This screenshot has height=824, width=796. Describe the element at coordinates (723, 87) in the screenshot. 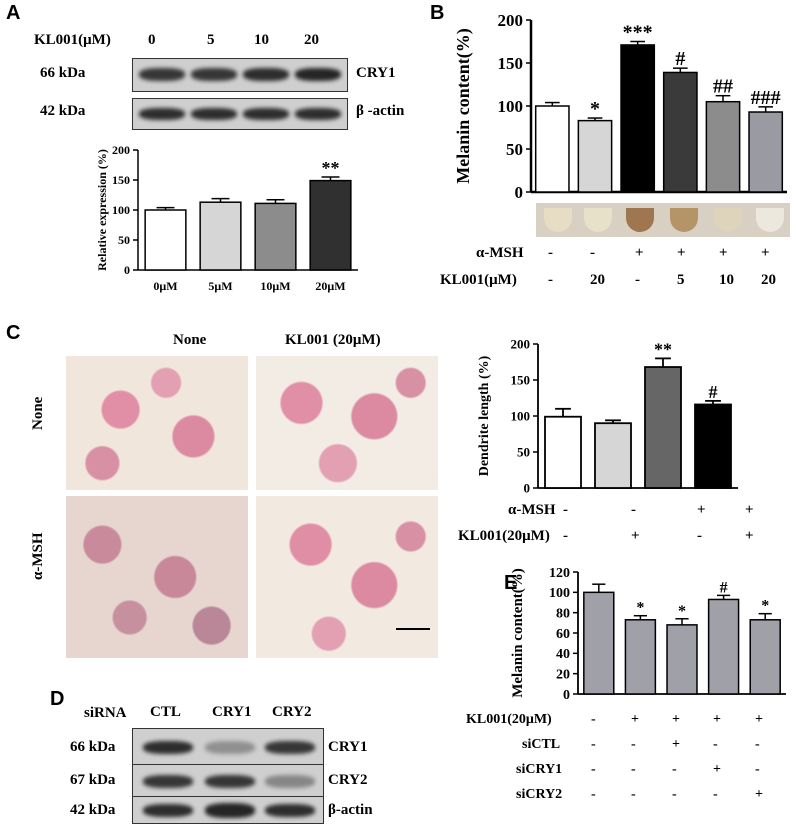

I see `significance-marker: ##` at that location.